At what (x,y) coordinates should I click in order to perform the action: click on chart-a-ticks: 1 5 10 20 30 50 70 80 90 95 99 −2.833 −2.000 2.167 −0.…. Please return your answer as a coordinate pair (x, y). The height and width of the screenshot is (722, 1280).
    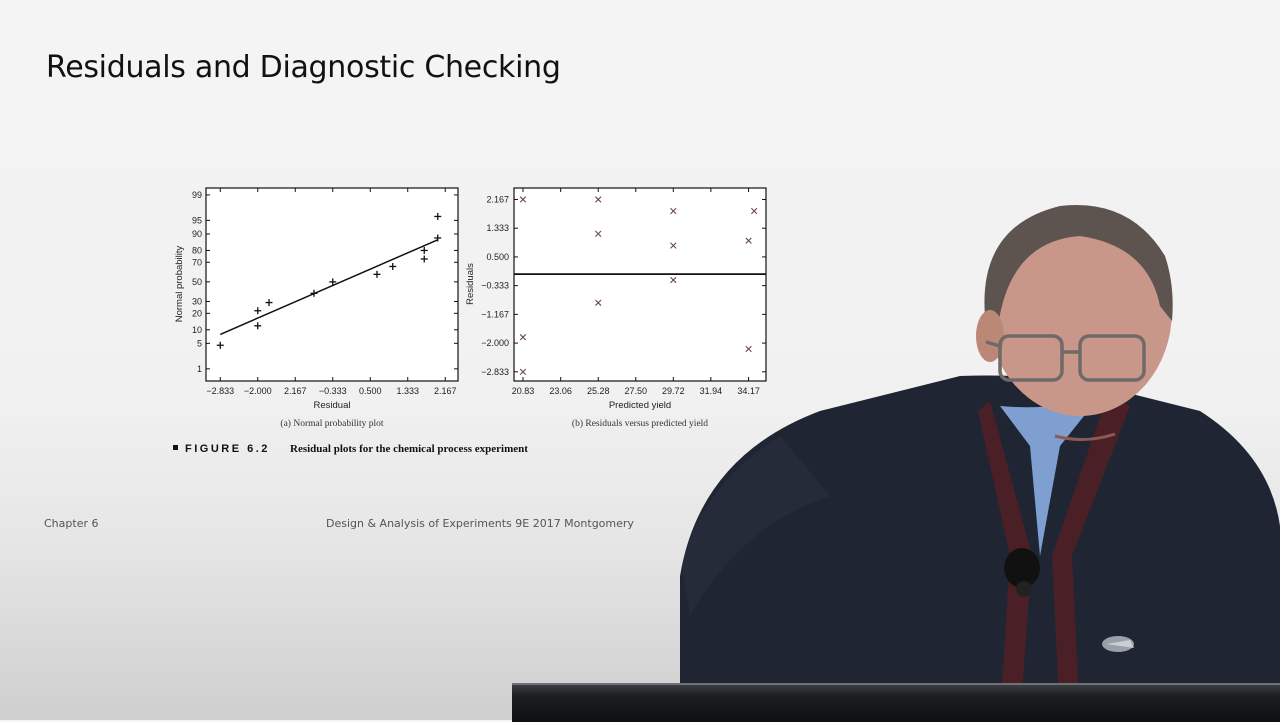
    Looking at the image, I should click on (325, 292).